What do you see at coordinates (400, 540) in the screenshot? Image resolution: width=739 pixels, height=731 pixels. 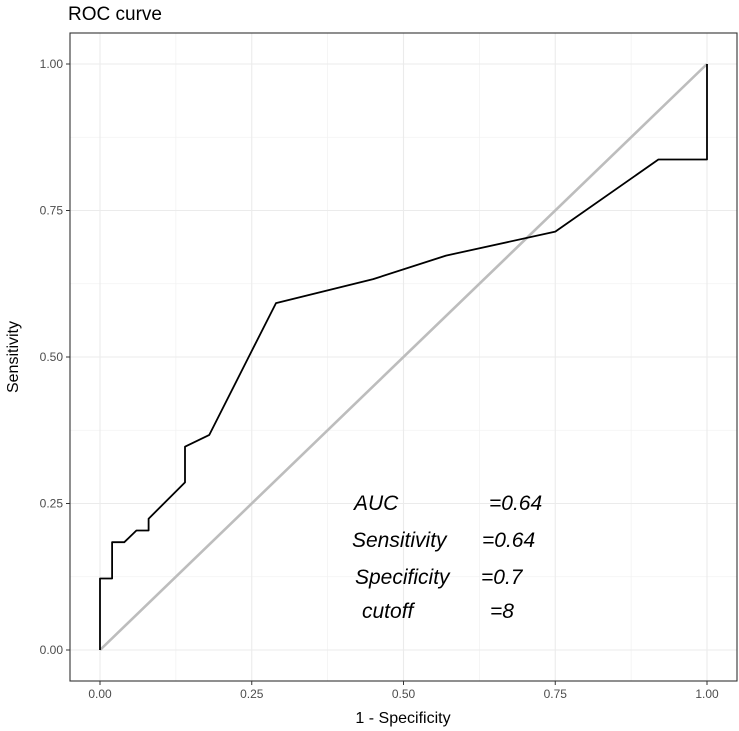 I see `annotation-label: Sensitivity` at bounding box center [400, 540].